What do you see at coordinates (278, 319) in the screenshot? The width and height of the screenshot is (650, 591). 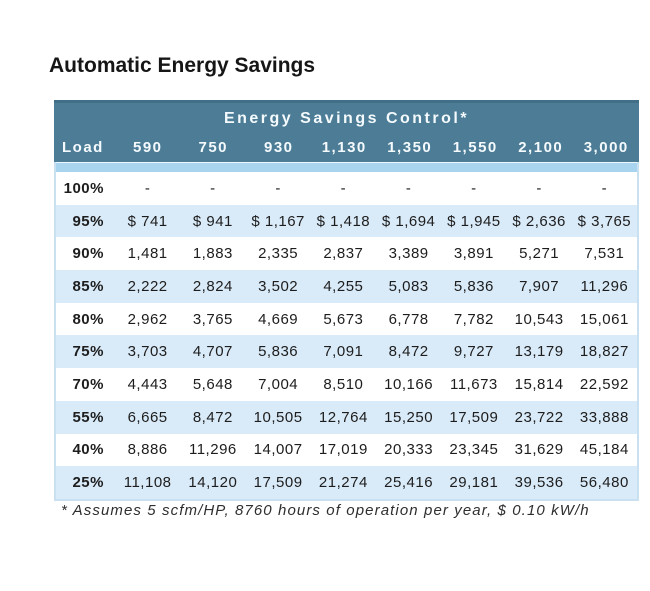 I see `value-cell: 4,669` at bounding box center [278, 319].